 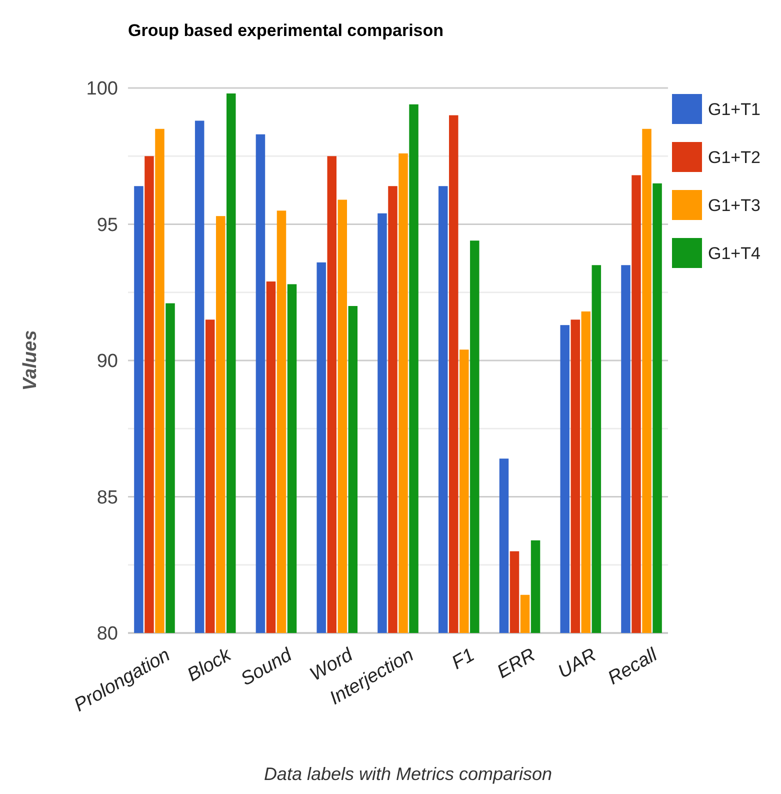 What do you see at coordinates (463, 659) in the screenshot?
I see `x-tick-label: F1` at bounding box center [463, 659].